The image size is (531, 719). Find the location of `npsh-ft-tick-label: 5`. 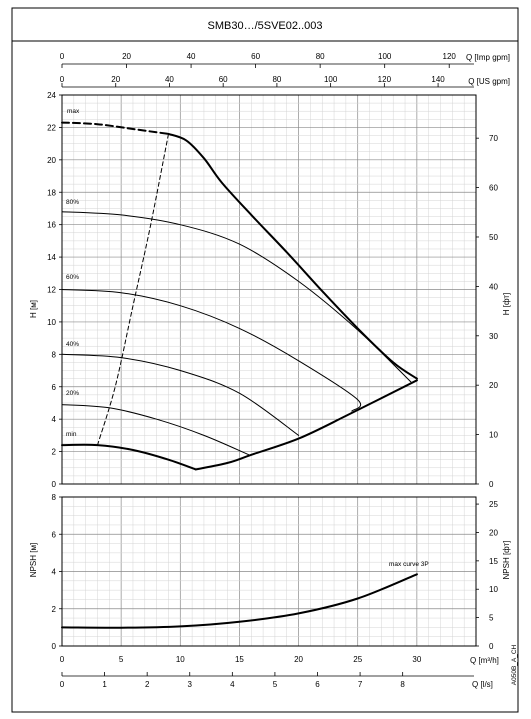

npsh-ft-tick-label: 5 is located at coordinates (491, 618).